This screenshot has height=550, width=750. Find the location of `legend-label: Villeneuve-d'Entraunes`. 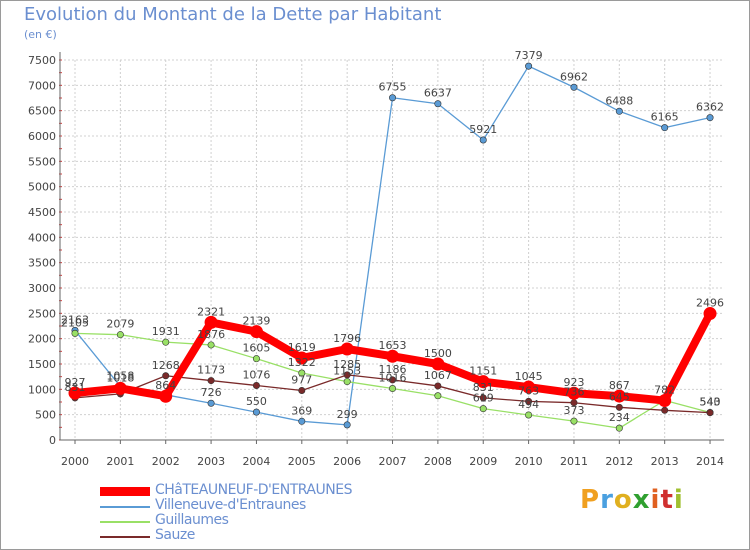

legend-label: Villeneuve-d'Entraunes is located at coordinates (230, 505).